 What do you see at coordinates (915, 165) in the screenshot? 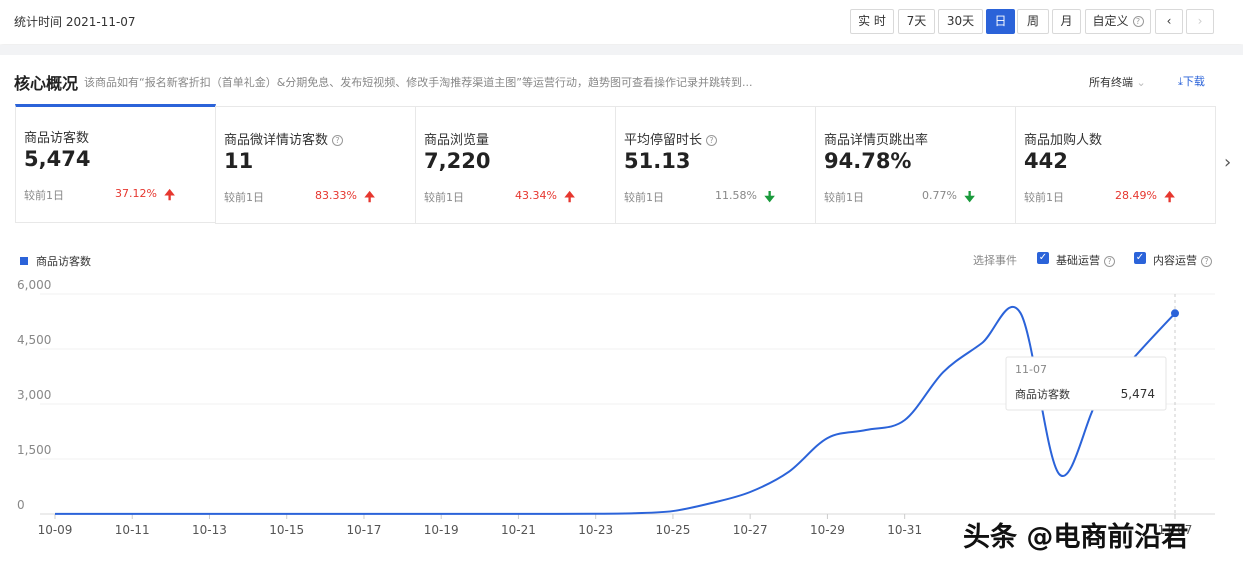
I see `metric-card: 商品详情页跳出率 94.78% 较前1日 0.77% 🠋` at bounding box center [915, 165].